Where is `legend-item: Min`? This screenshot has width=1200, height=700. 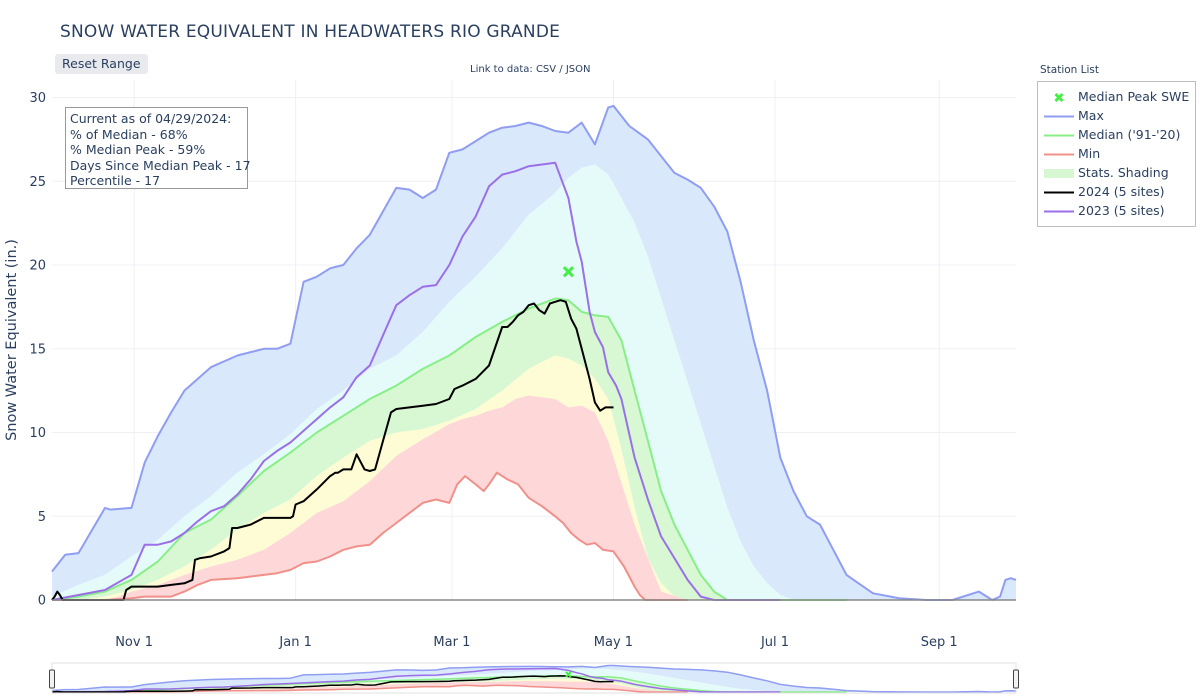 legend-item: Min is located at coordinates (1116, 154).